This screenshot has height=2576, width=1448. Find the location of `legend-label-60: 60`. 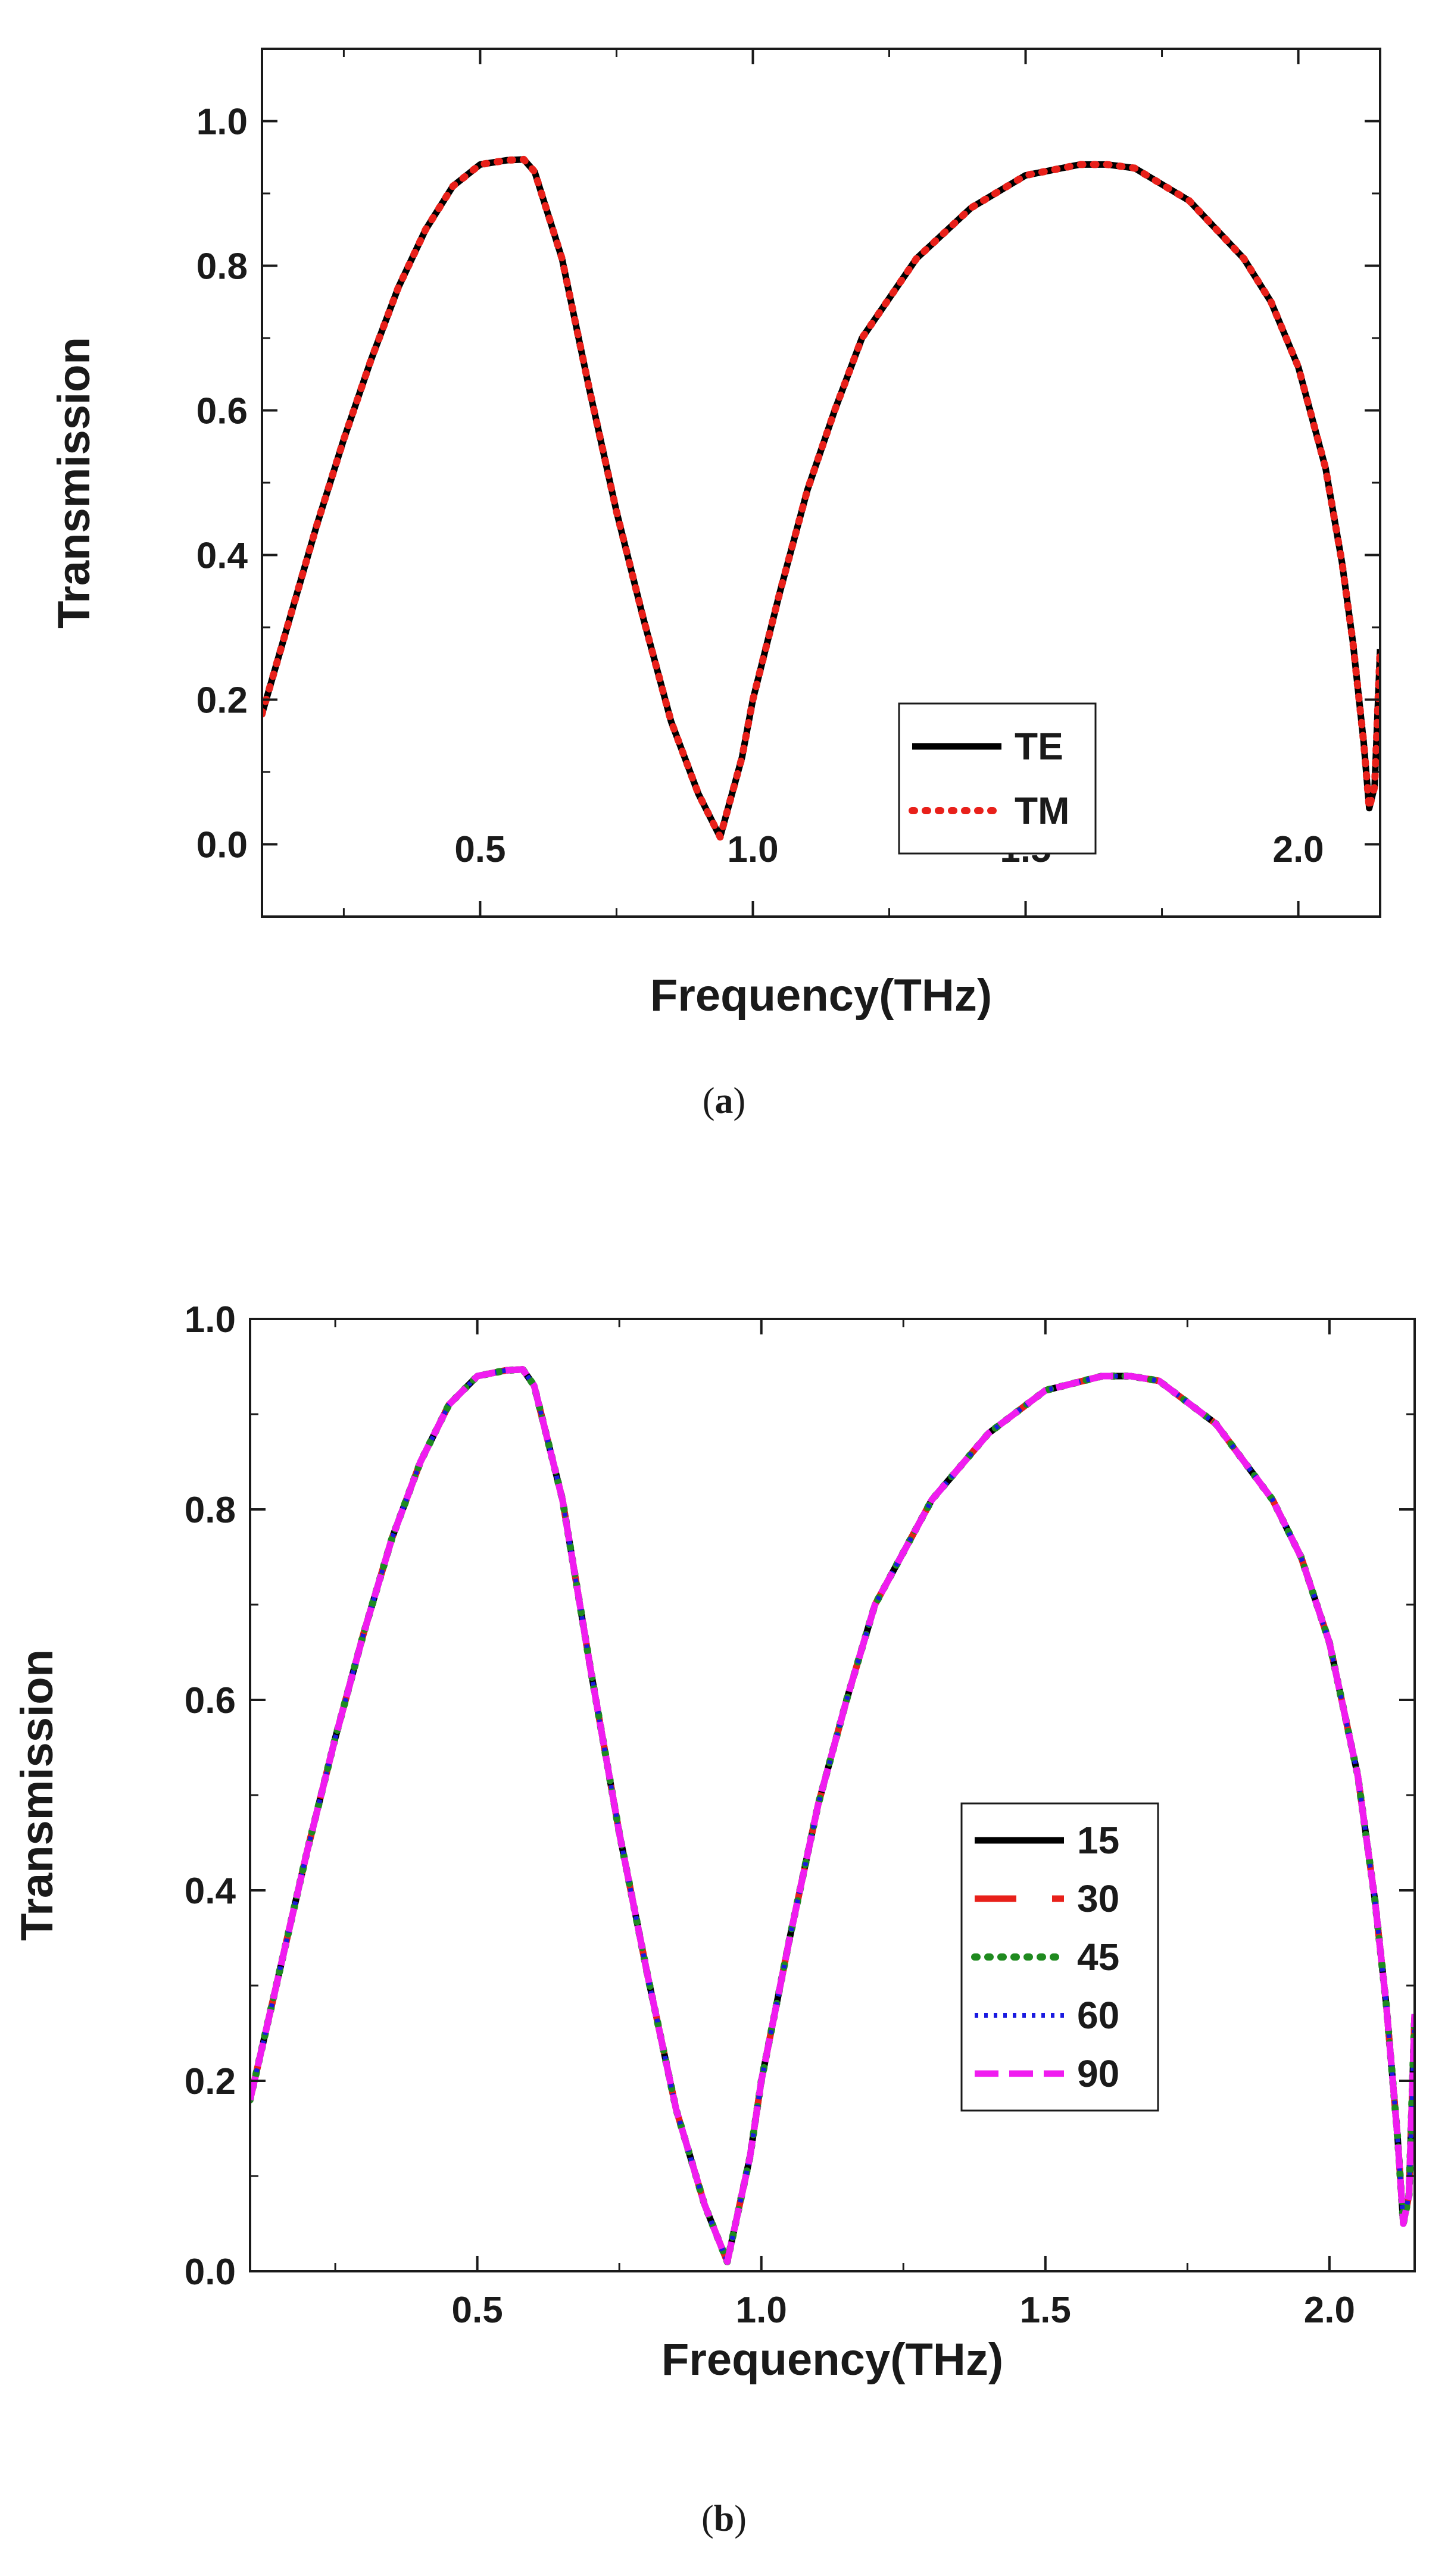

legend-label-60: 60 is located at coordinates (1098, 2015).